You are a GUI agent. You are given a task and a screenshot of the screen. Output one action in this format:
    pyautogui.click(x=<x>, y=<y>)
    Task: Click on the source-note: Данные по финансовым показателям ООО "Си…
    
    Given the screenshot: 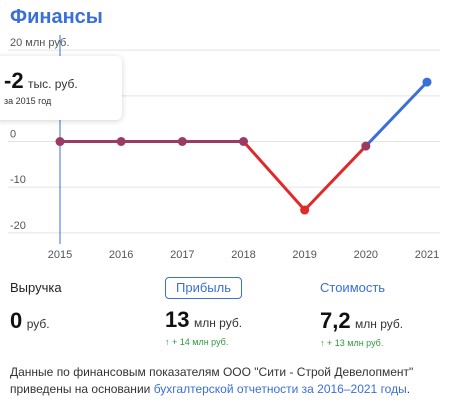 What is the action you would take?
    pyautogui.click(x=235, y=381)
    